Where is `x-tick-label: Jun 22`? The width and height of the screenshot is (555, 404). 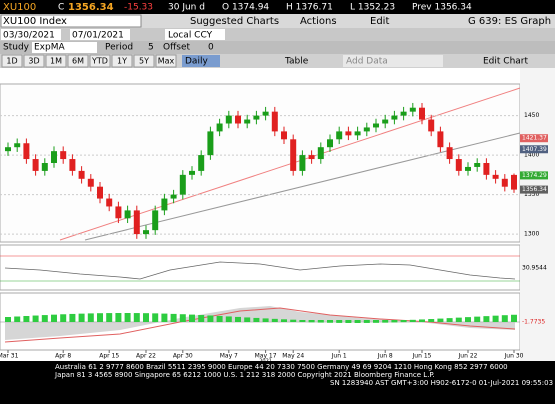 x-tick-label: Jun 22 is located at coordinates (468, 356).